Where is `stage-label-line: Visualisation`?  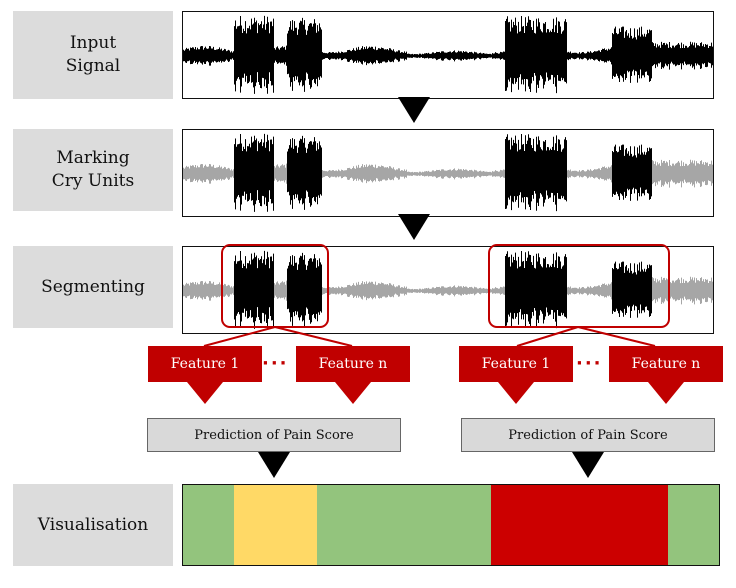
stage-label-line: Visualisation is located at coordinates (93, 524).